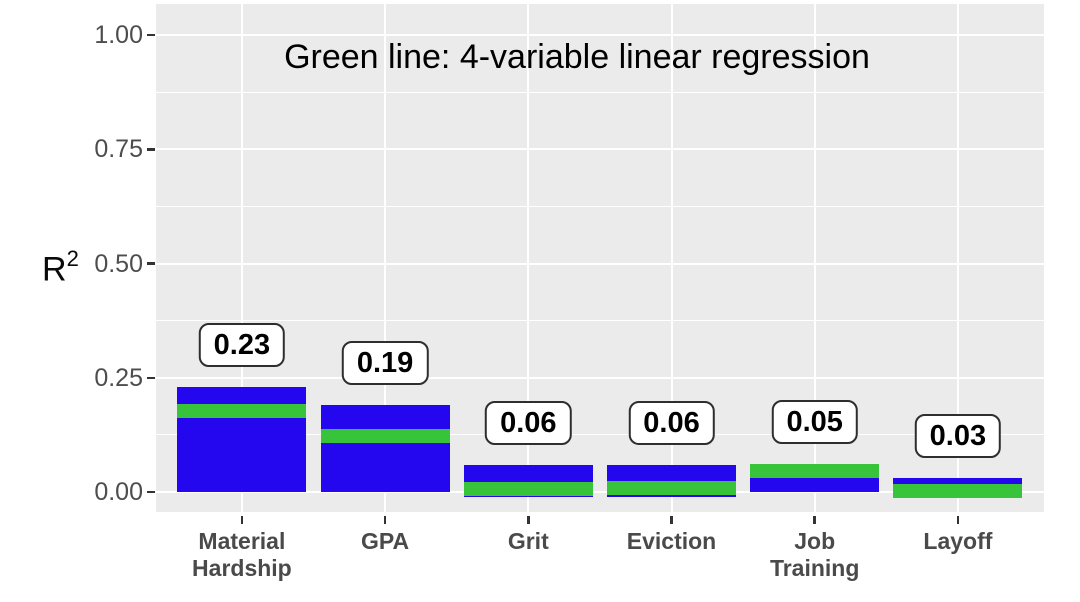 The height and width of the screenshot is (602, 1080). I want to click on regression-line-gpa, so click(385, 436).